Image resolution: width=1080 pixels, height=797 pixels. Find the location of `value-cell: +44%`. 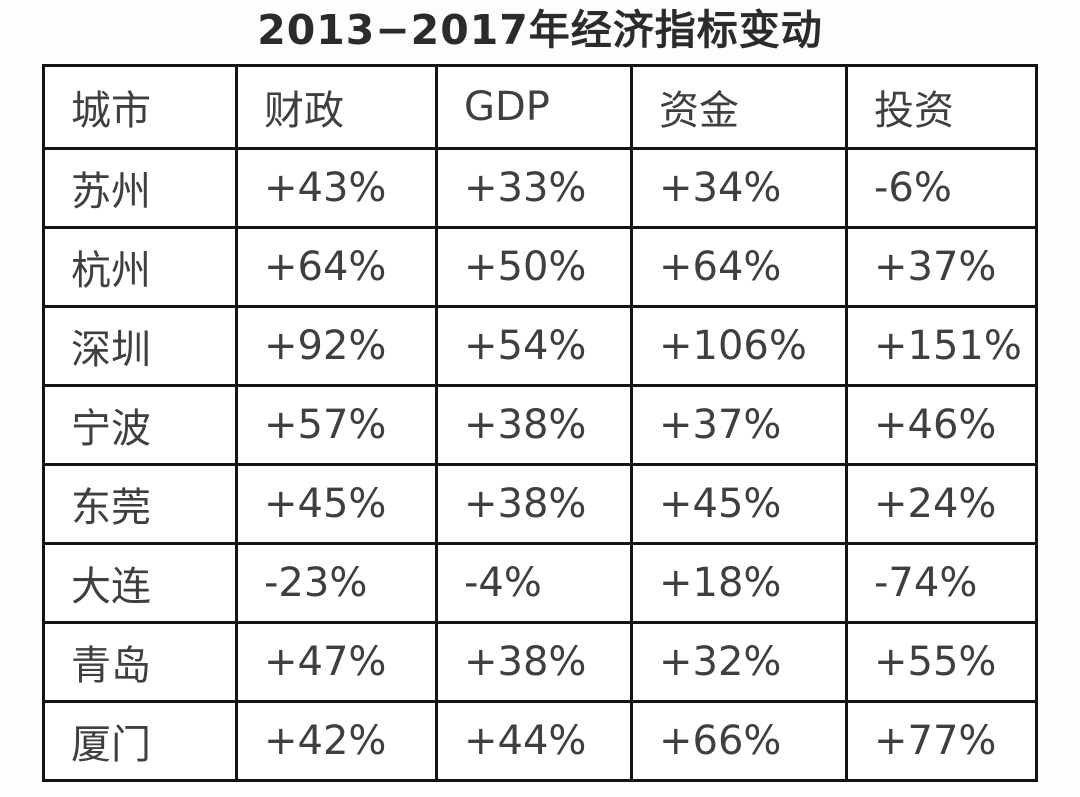

value-cell: +44% is located at coordinates (534, 741).